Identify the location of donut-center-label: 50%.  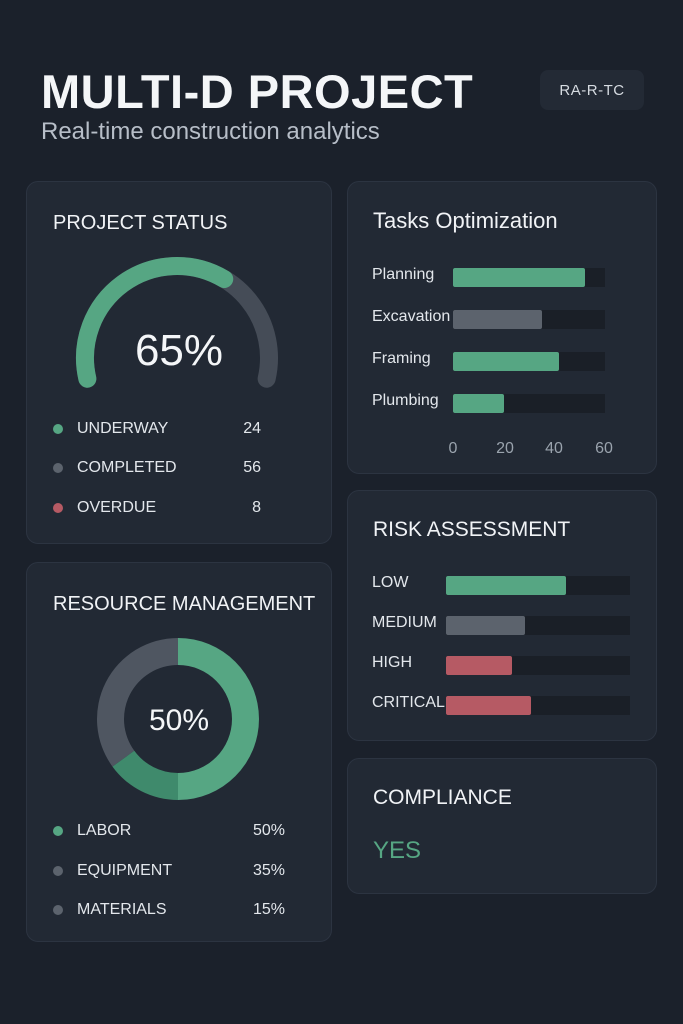
(179, 720).